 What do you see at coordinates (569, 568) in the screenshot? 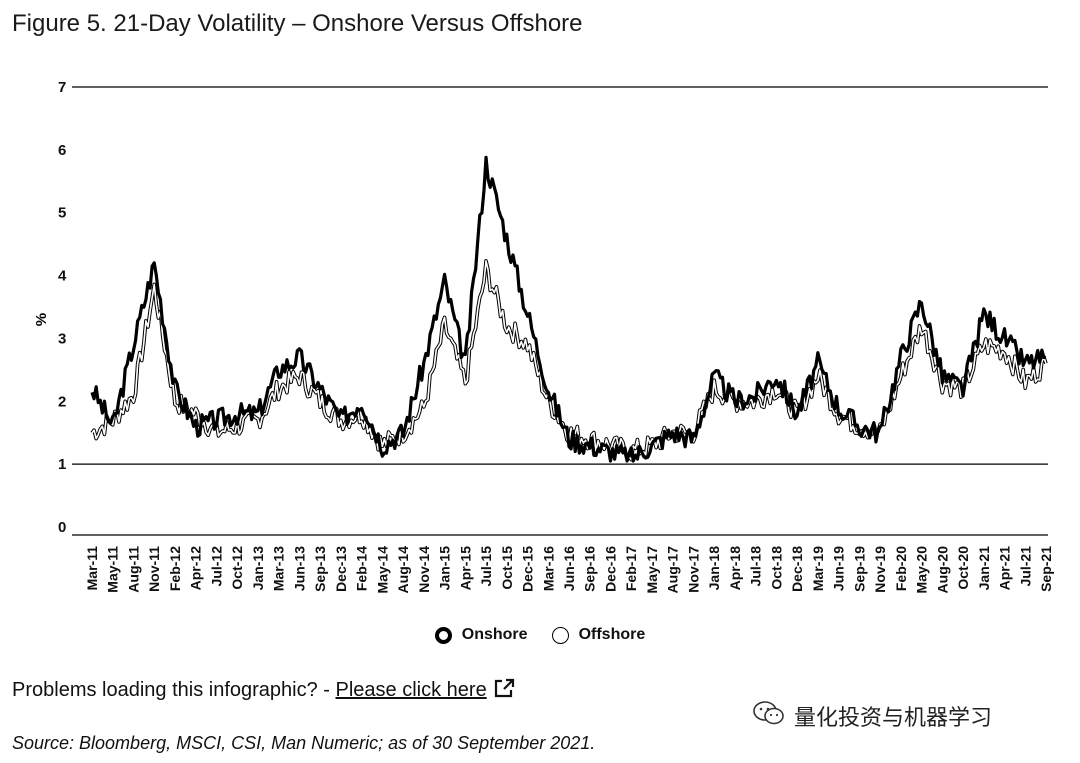
I see `x-tick-label: Jun-16` at bounding box center [569, 568].